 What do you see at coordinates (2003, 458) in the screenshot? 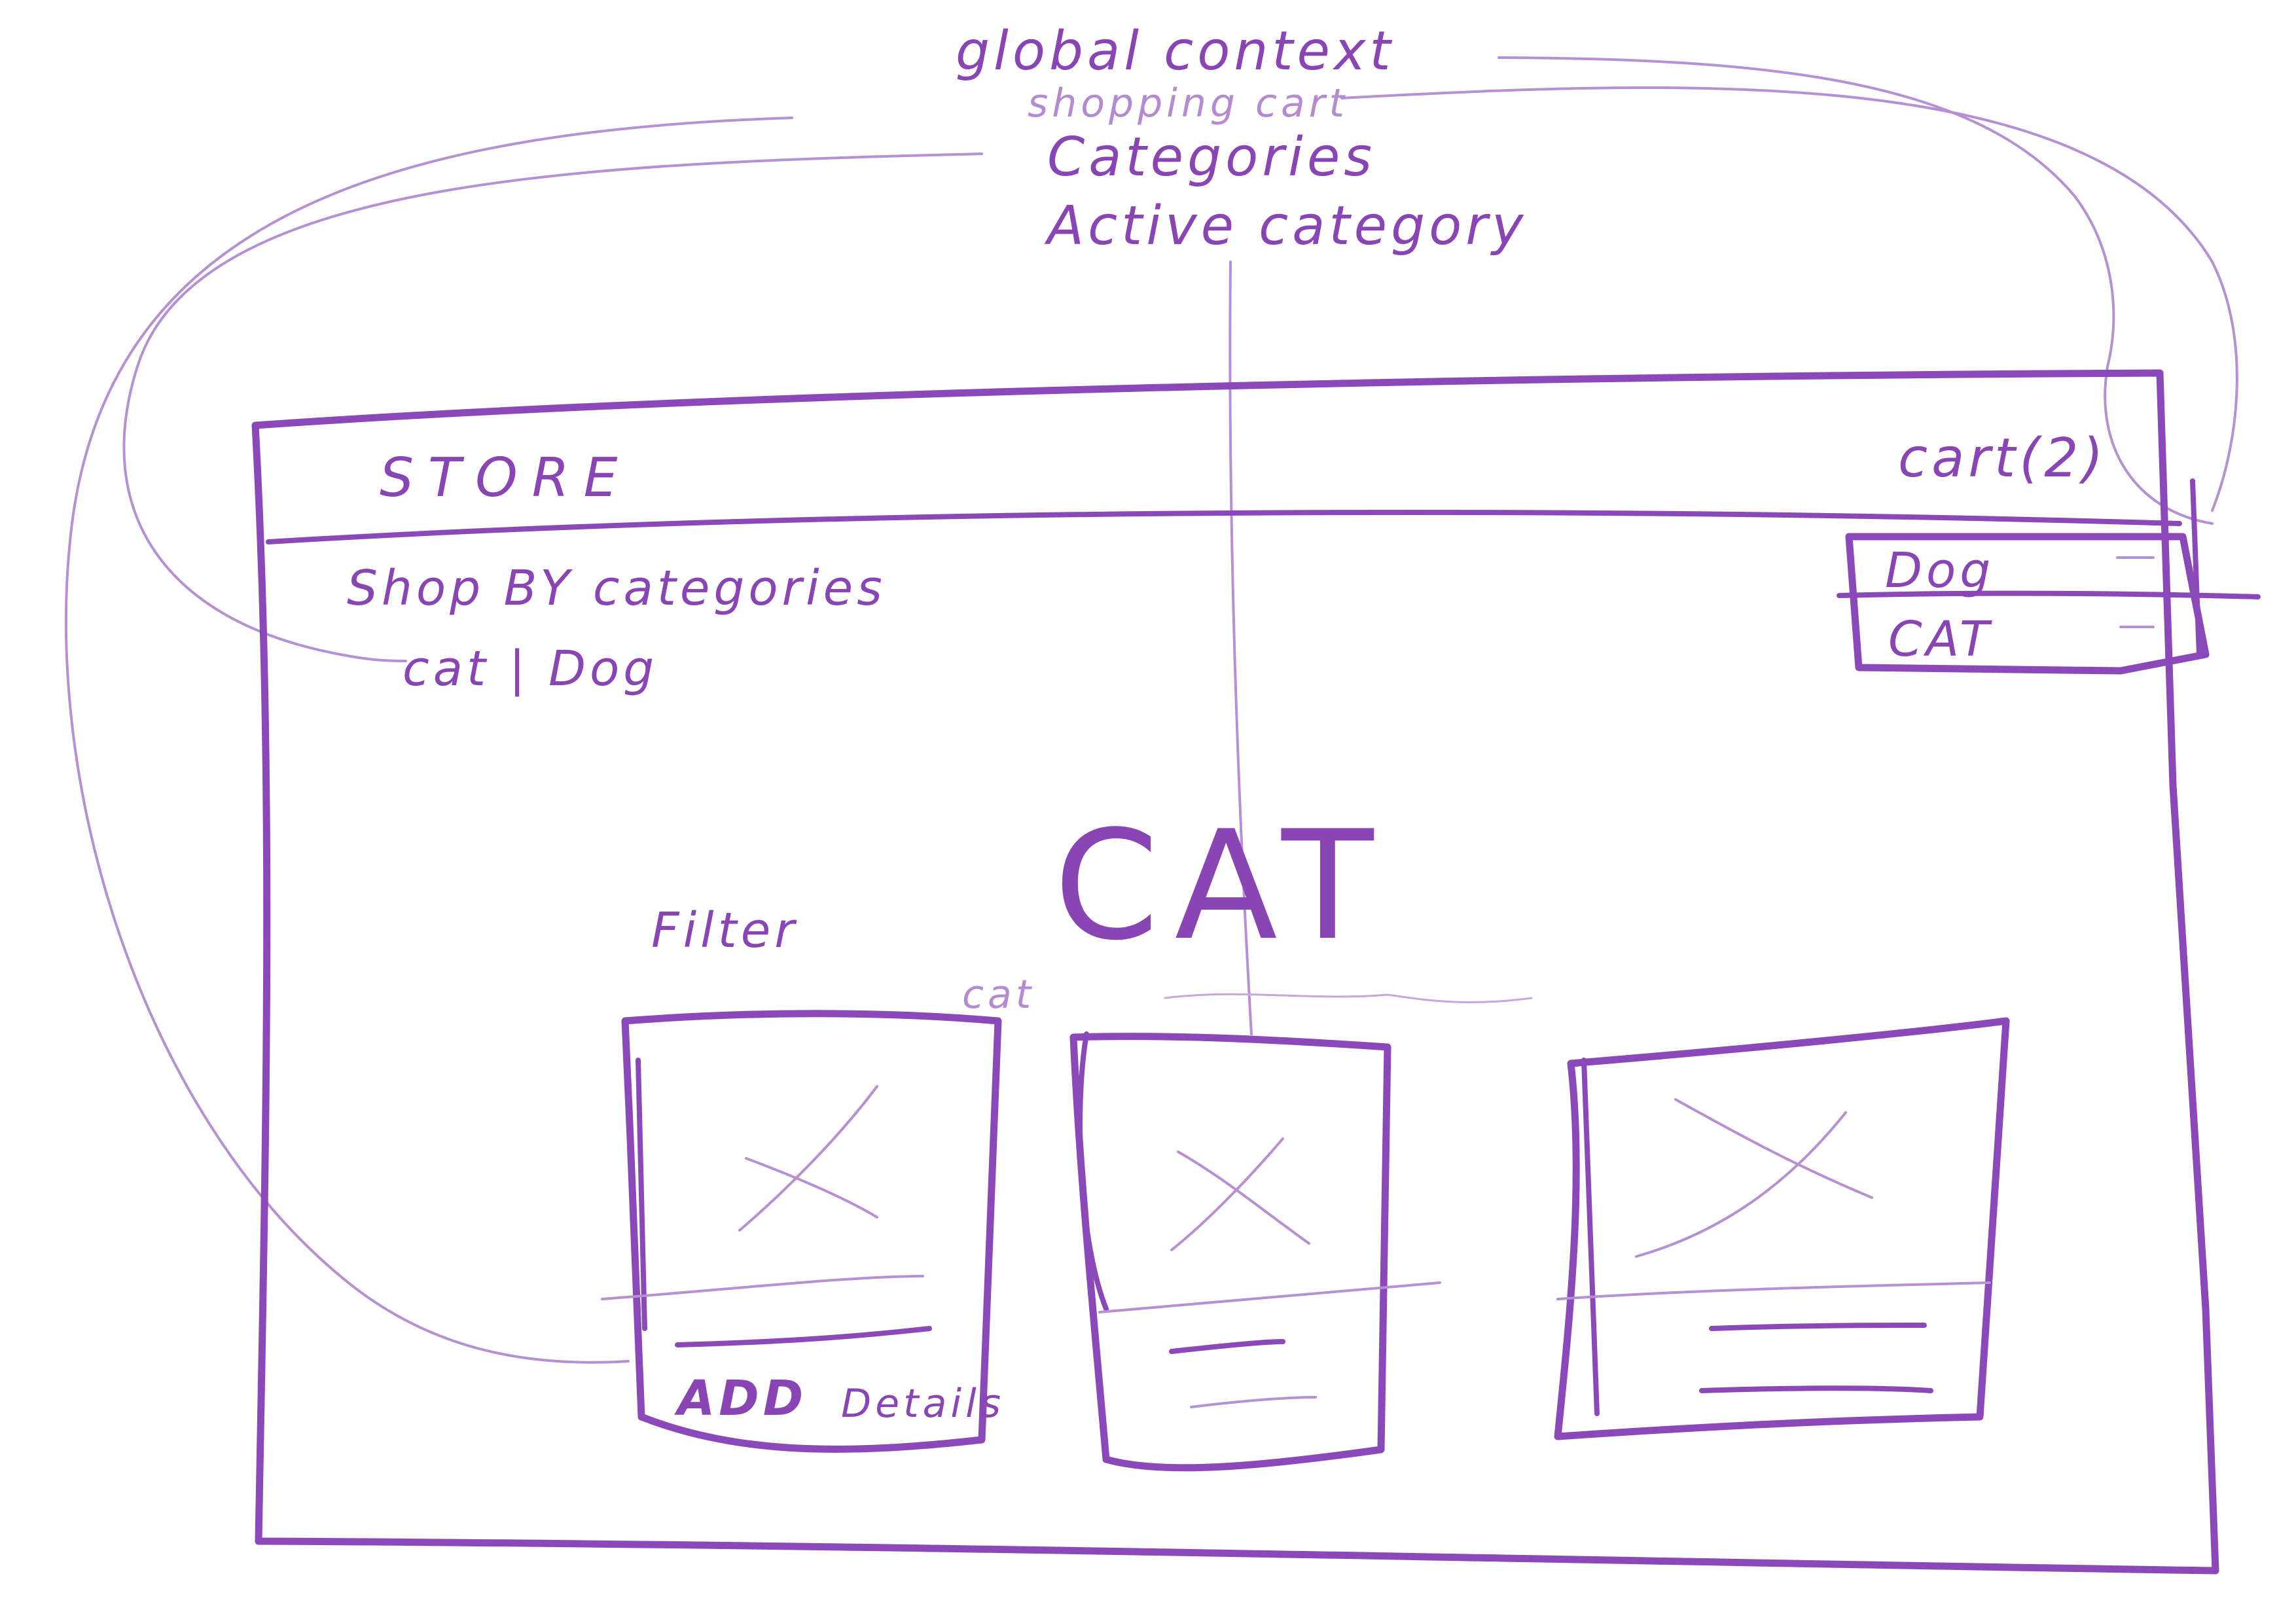
I see `cart-button: cart(2)` at bounding box center [2003, 458].